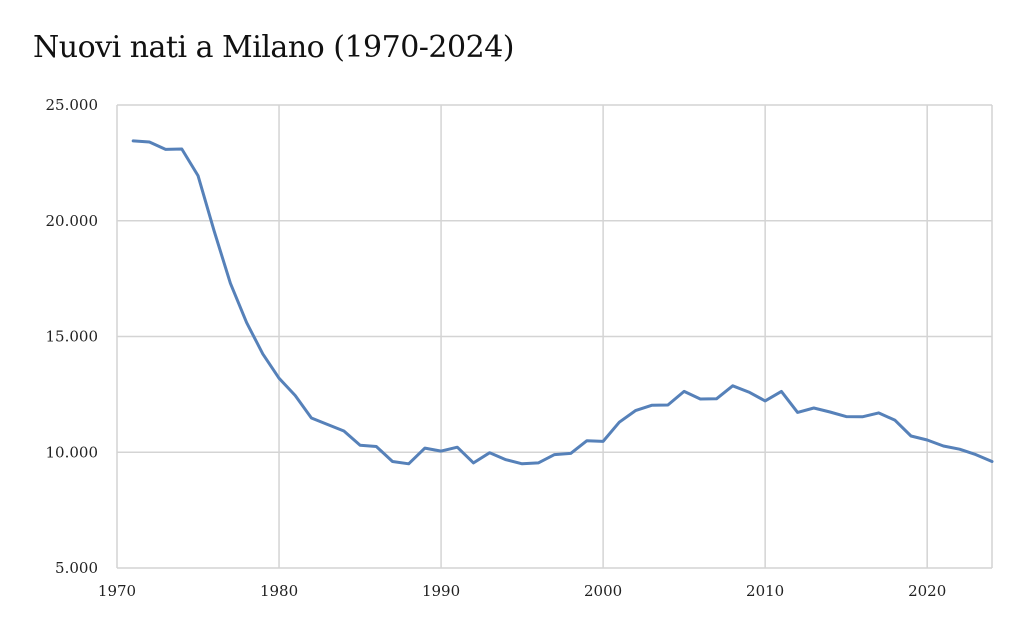 Image resolution: width=1024 pixels, height=633 pixels. What do you see at coordinates (927, 591) in the screenshot?
I see `x-tick-label: 2020` at bounding box center [927, 591].